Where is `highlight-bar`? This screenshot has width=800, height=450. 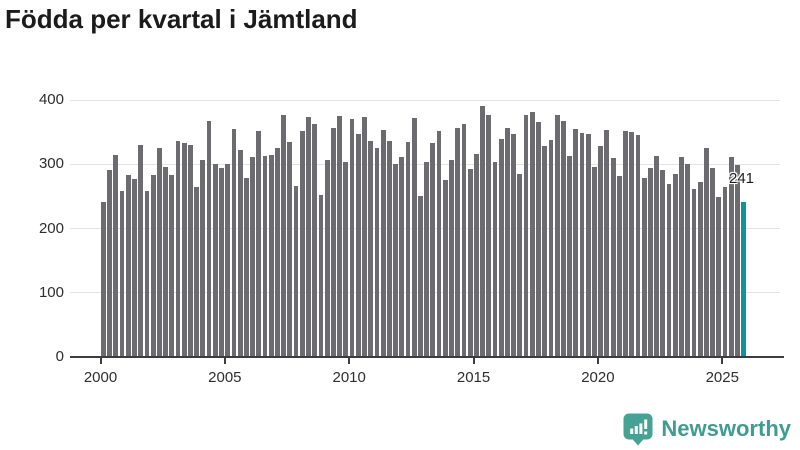 highlight-bar is located at coordinates (744, 279).